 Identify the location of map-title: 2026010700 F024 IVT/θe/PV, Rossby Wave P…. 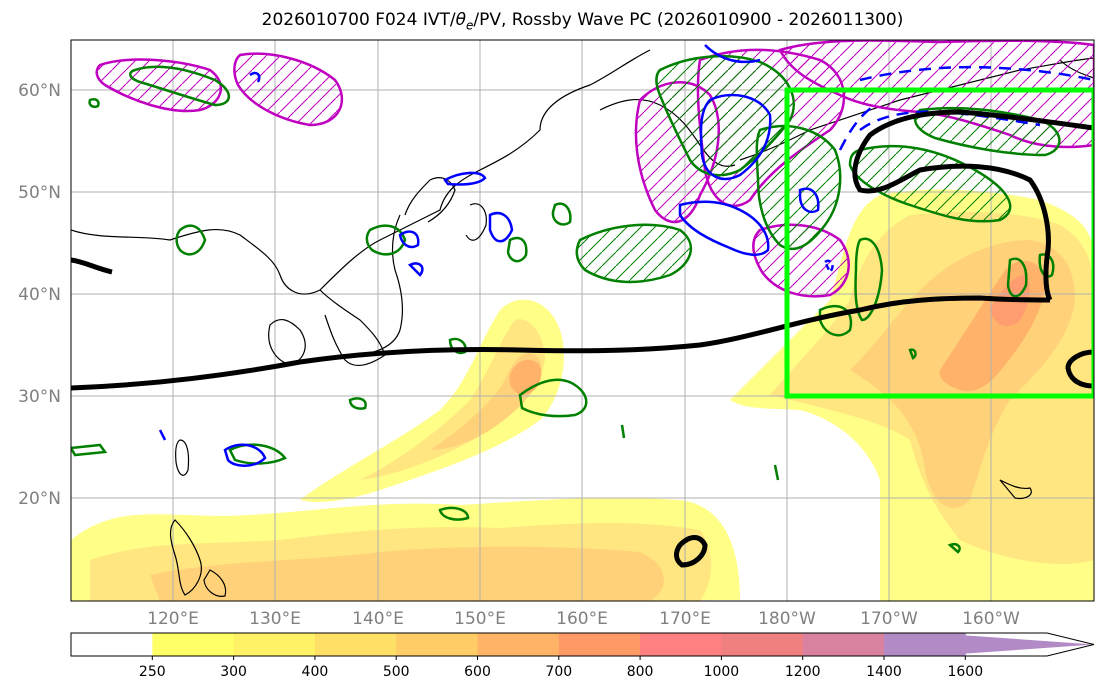
(582, 21).